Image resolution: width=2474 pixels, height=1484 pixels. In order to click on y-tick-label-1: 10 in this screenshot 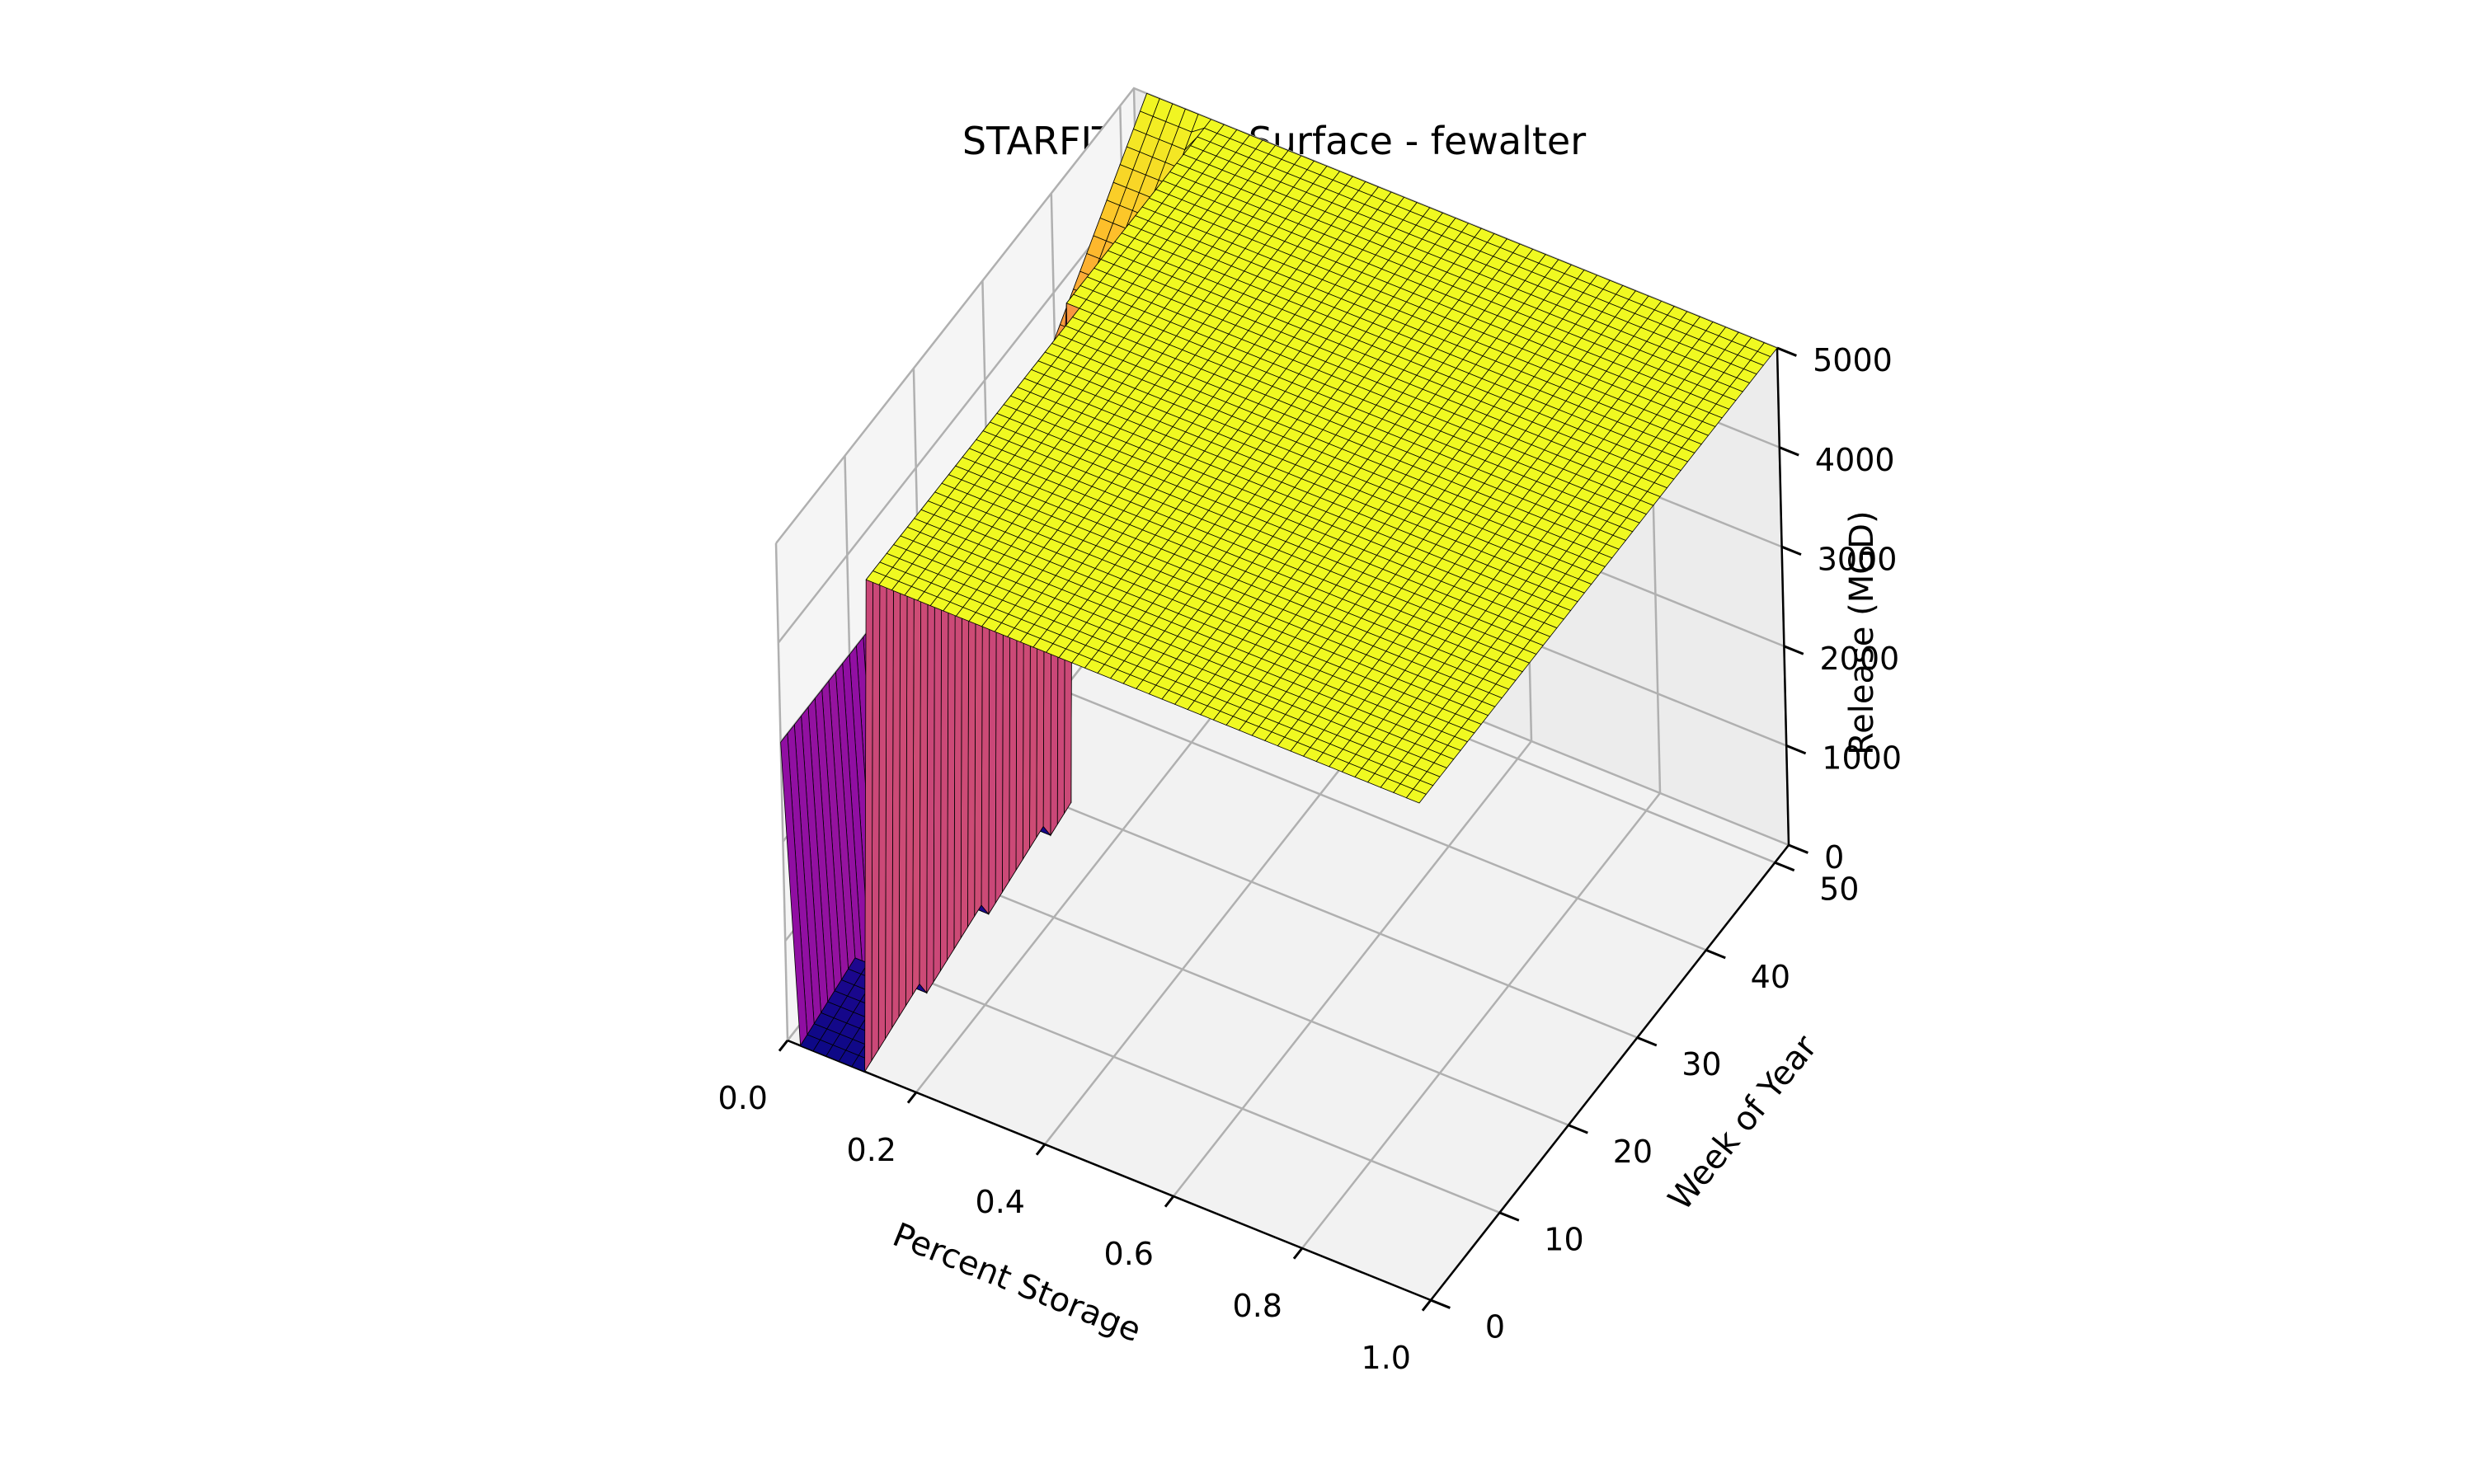, I will do `click(1563, 1239)`.